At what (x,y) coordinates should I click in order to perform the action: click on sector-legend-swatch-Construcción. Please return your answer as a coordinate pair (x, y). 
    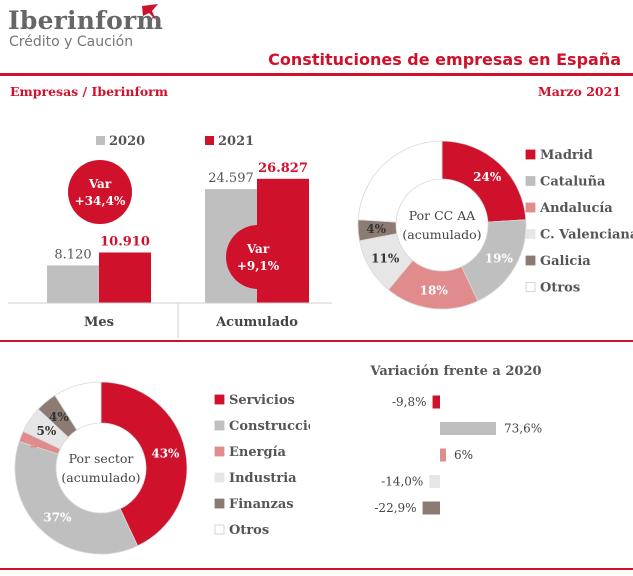
    Looking at the image, I should click on (219, 425).